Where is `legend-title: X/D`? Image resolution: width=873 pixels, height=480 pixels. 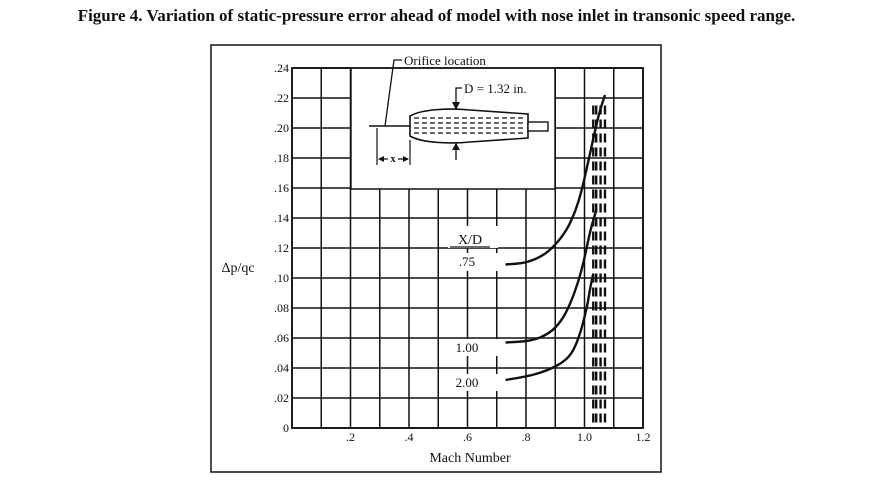
legend-title: X/D is located at coordinates (470, 240).